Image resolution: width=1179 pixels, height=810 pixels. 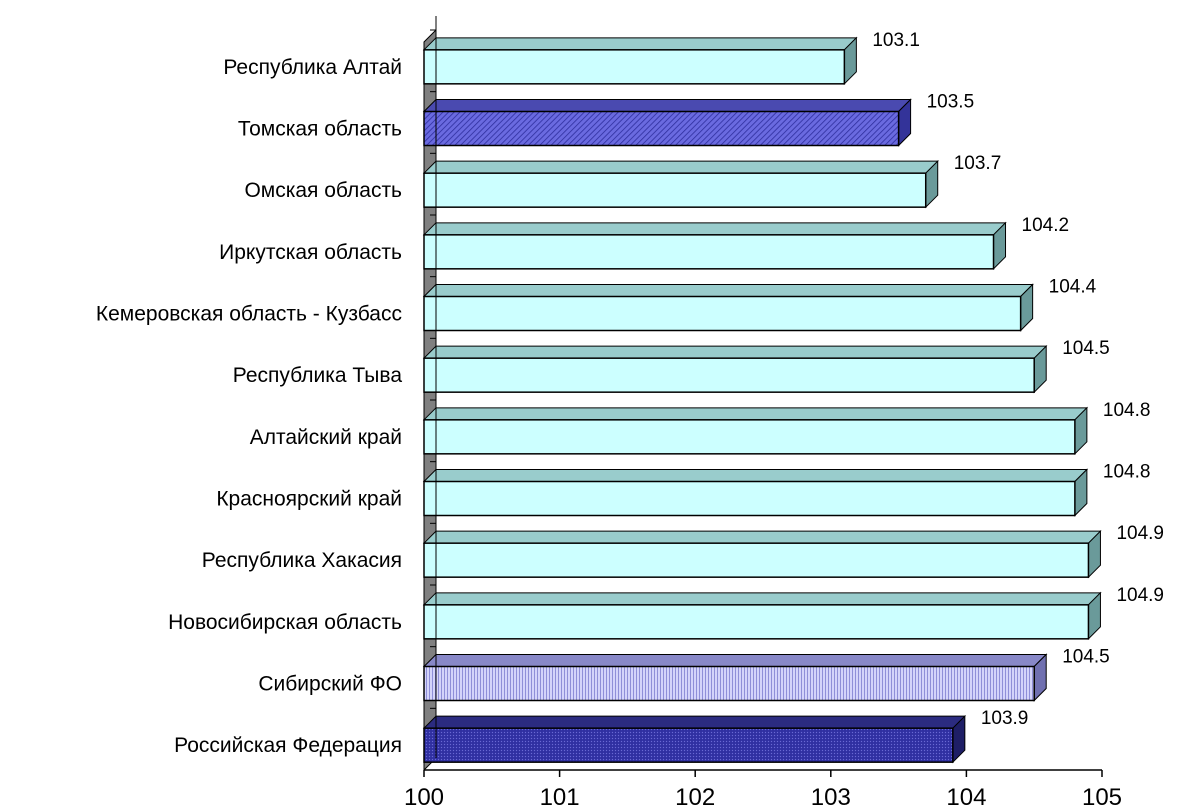 I want to click on value-label: 103.5, so click(x=951, y=102).